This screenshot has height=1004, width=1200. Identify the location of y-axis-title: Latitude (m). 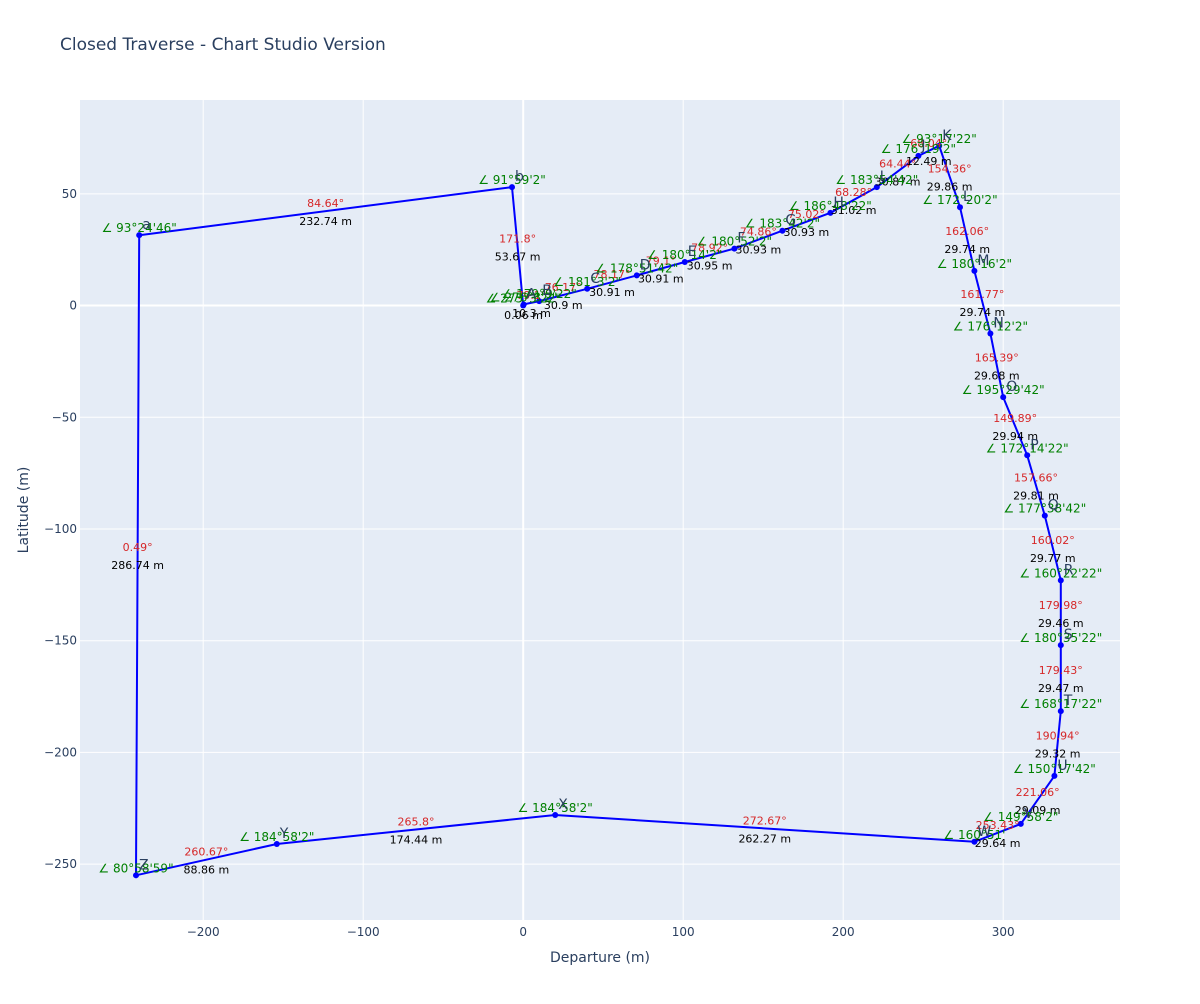
(24, 510).